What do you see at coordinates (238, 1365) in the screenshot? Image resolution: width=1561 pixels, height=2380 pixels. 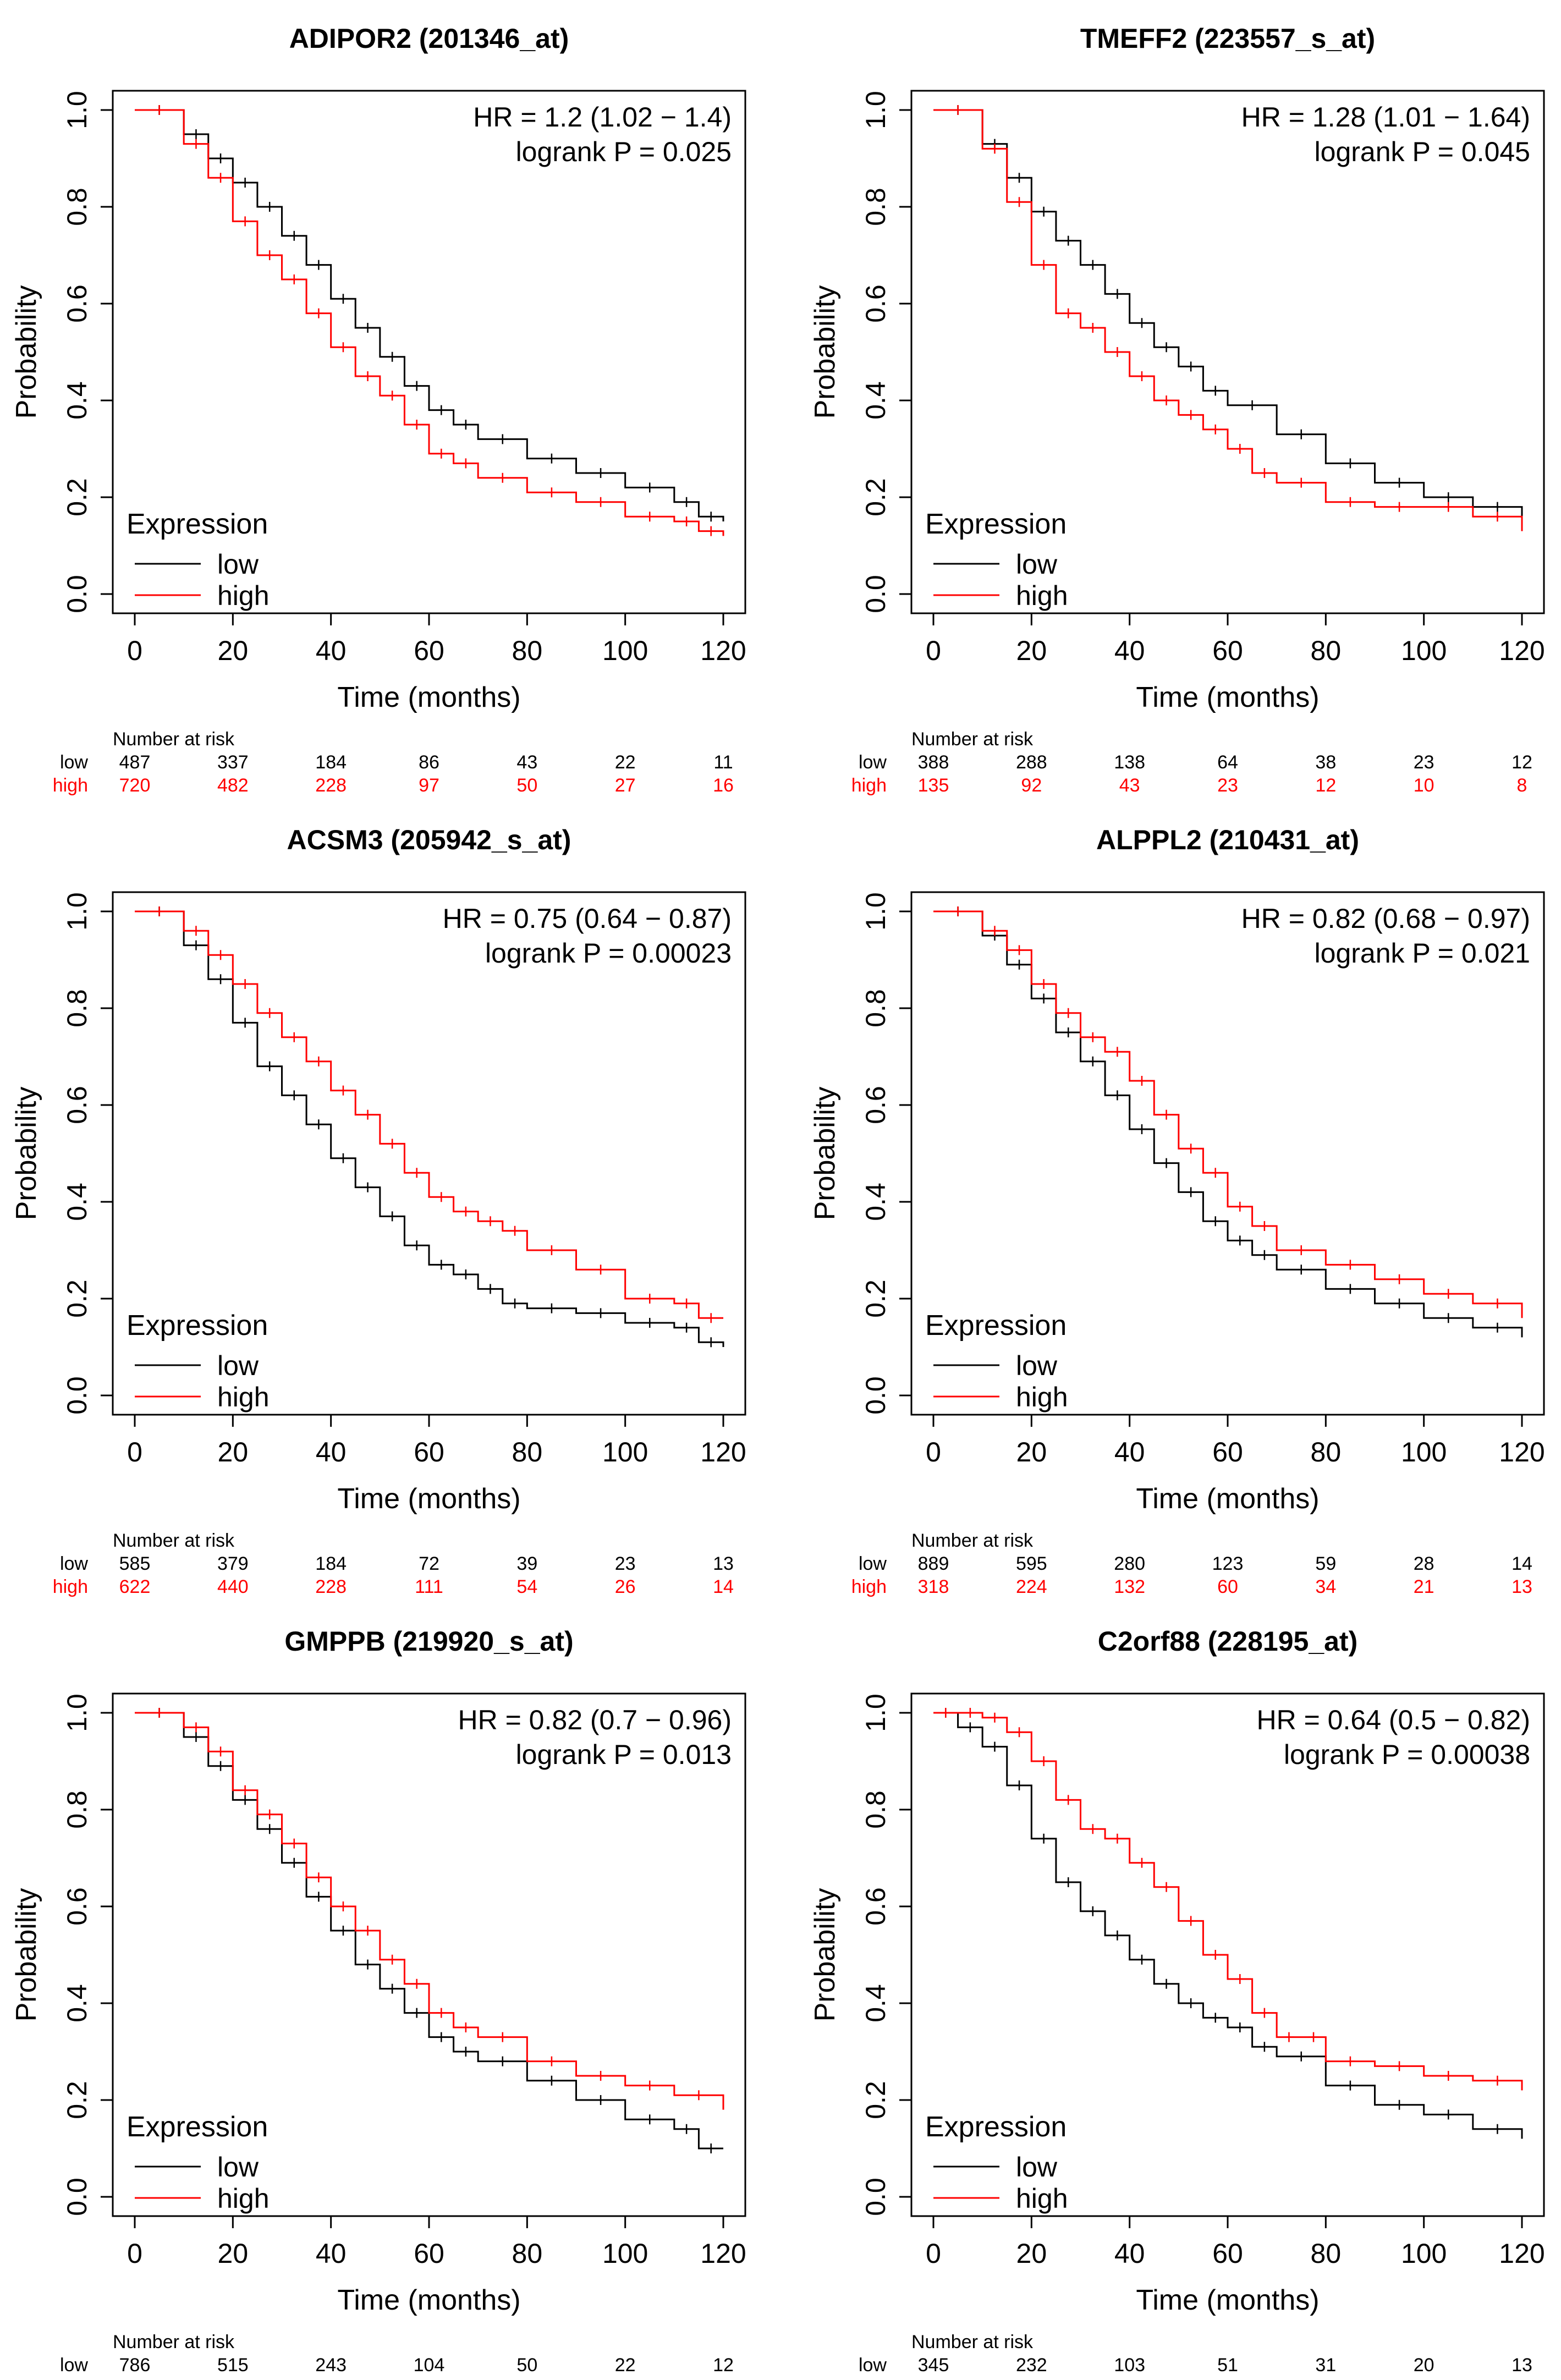 I see `legend-label-low: low` at bounding box center [238, 1365].